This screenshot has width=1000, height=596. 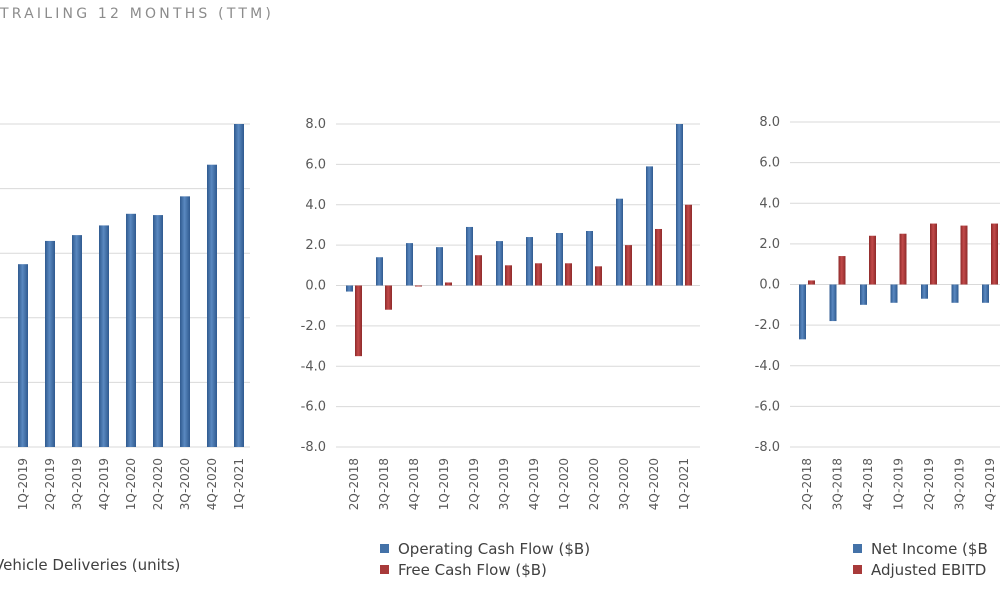 I want to click on y-tick-label: -2.0, so click(x=313, y=326).